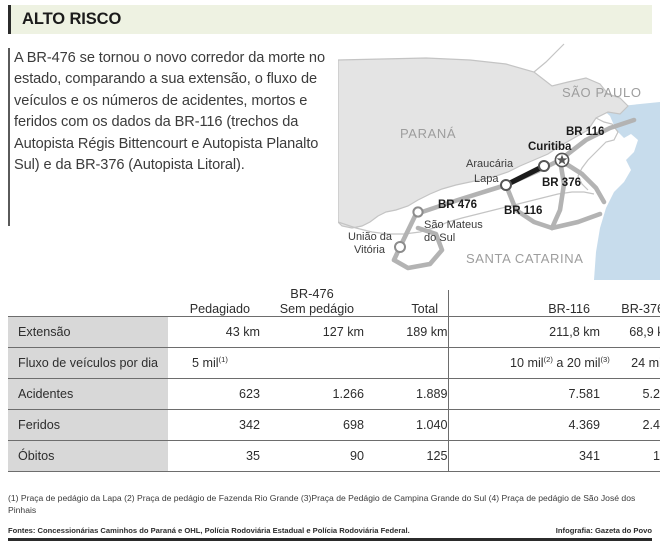  I want to click on cell-obitos-br116: 341, so click(555, 456).